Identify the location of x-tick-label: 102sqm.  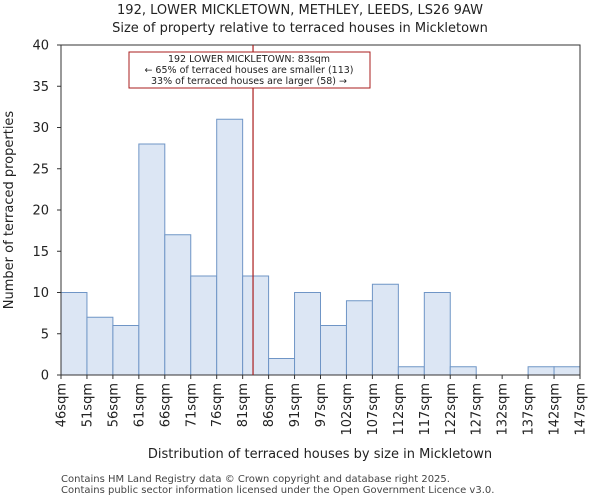
(347, 409).